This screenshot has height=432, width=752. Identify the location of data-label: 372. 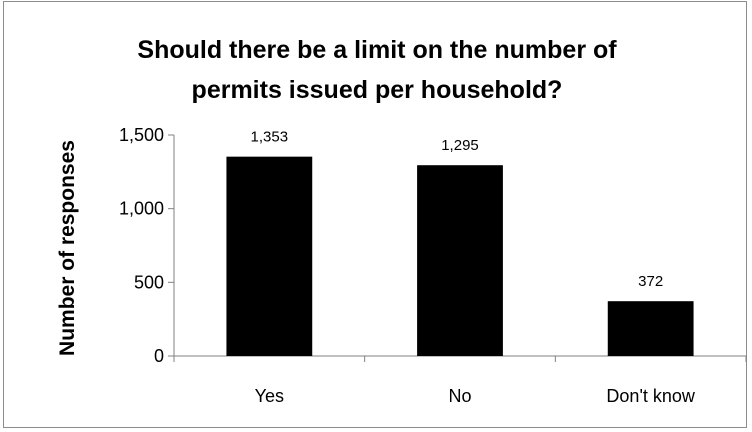
(650, 281).